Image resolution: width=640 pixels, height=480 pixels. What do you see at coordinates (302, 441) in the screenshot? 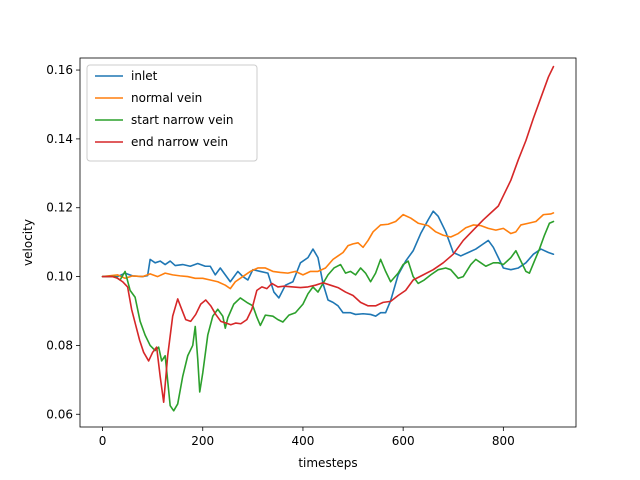
I see `x-tick-label: 400` at bounding box center [302, 441].